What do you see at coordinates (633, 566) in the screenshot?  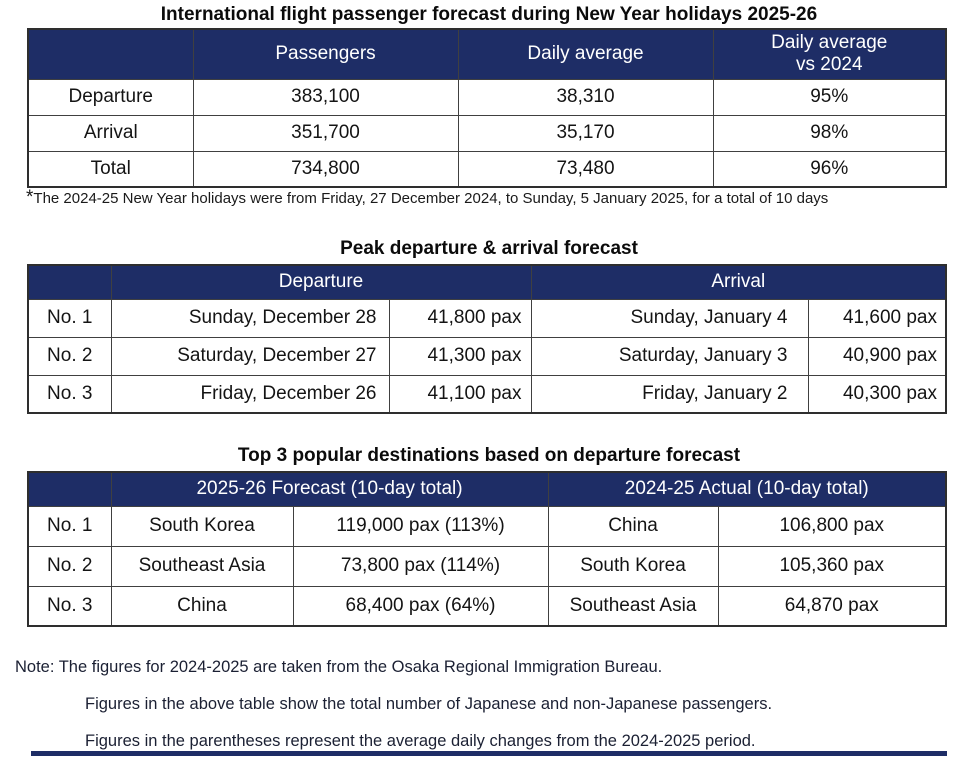 I see `actual-destination: South Korea` at bounding box center [633, 566].